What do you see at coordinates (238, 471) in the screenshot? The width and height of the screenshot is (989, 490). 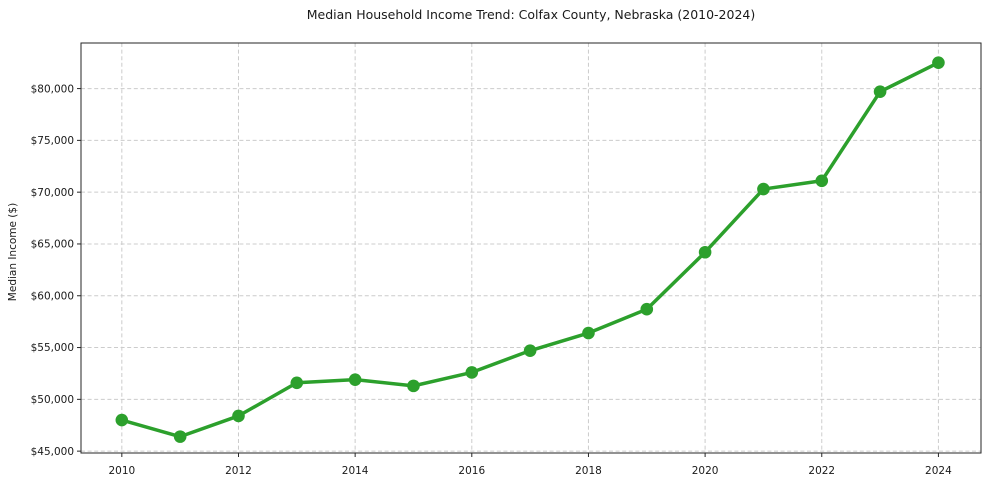 I see `x-tick-label: 2012` at bounding box center [238, 471].